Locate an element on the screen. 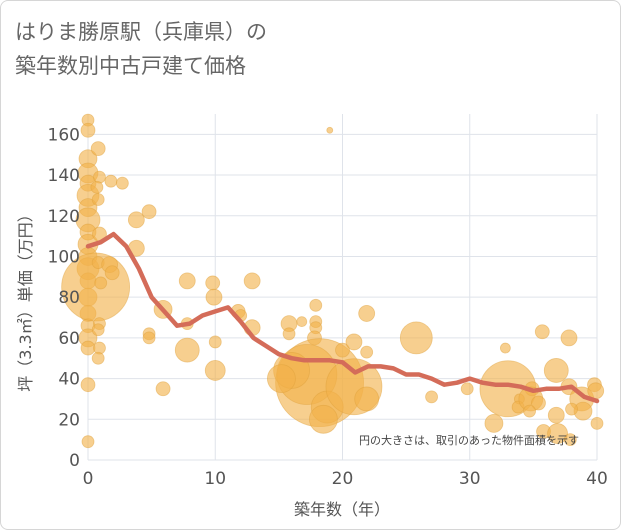 This screenshot has height=530, width=621. x-tick-label: 20 is located at coordinates (343, 479).